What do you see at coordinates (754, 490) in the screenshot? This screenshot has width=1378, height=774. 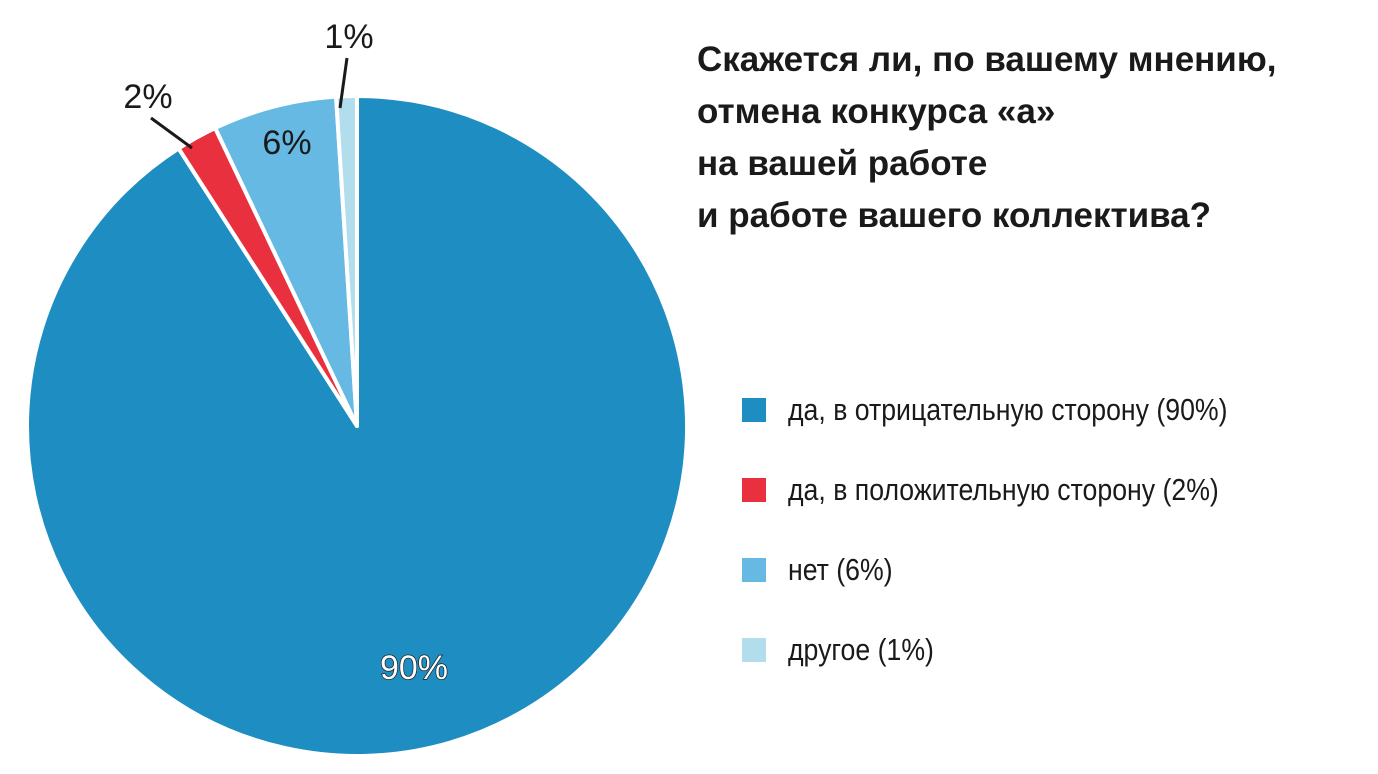 I see `legend-swatch-positive` at bounding box center [754, 490].